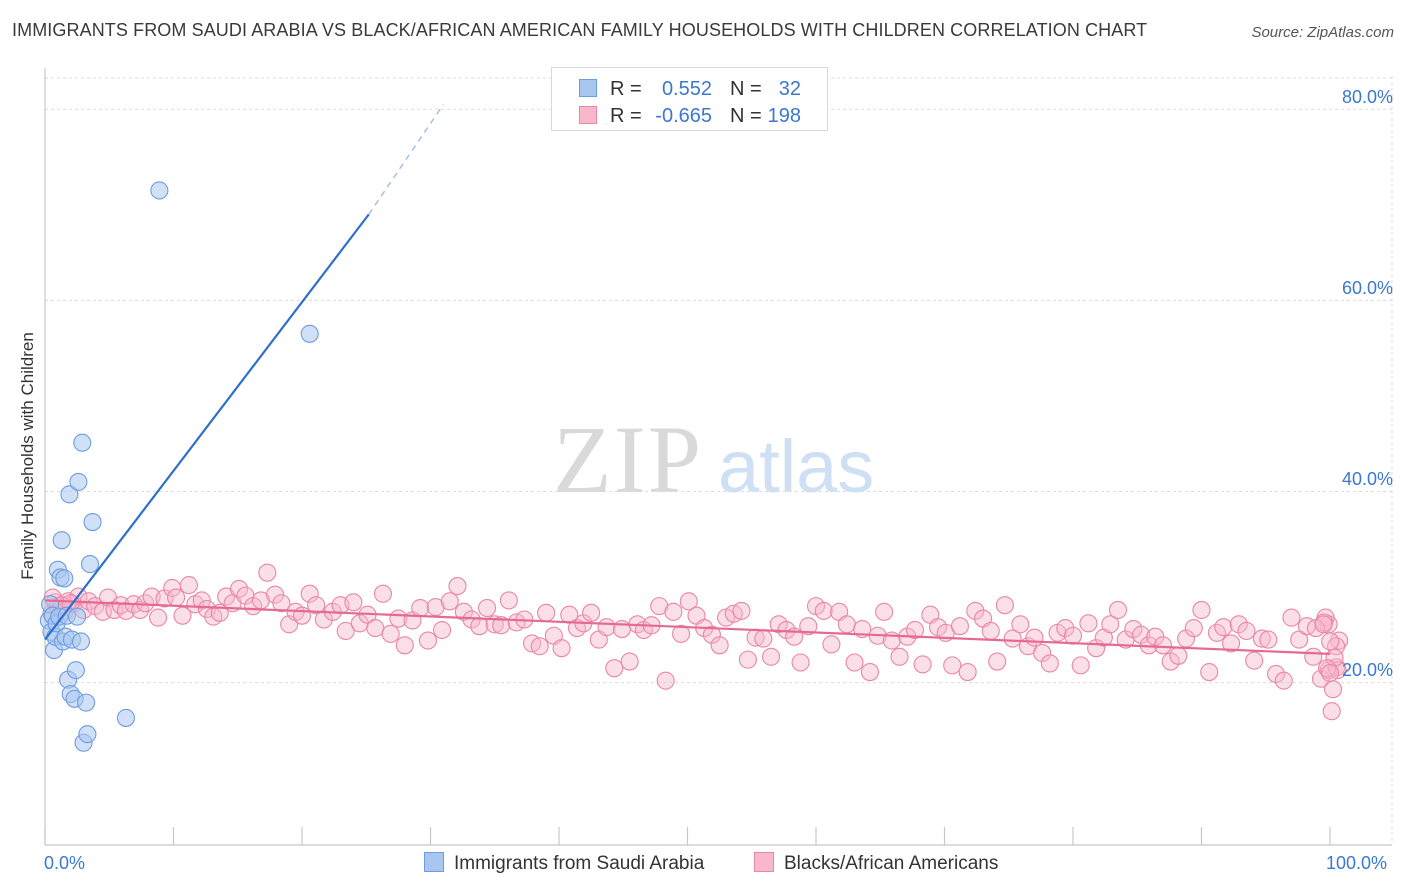  I want to click on legend-row-saudi: R = 0.552 N = 32, so click(689, 87).